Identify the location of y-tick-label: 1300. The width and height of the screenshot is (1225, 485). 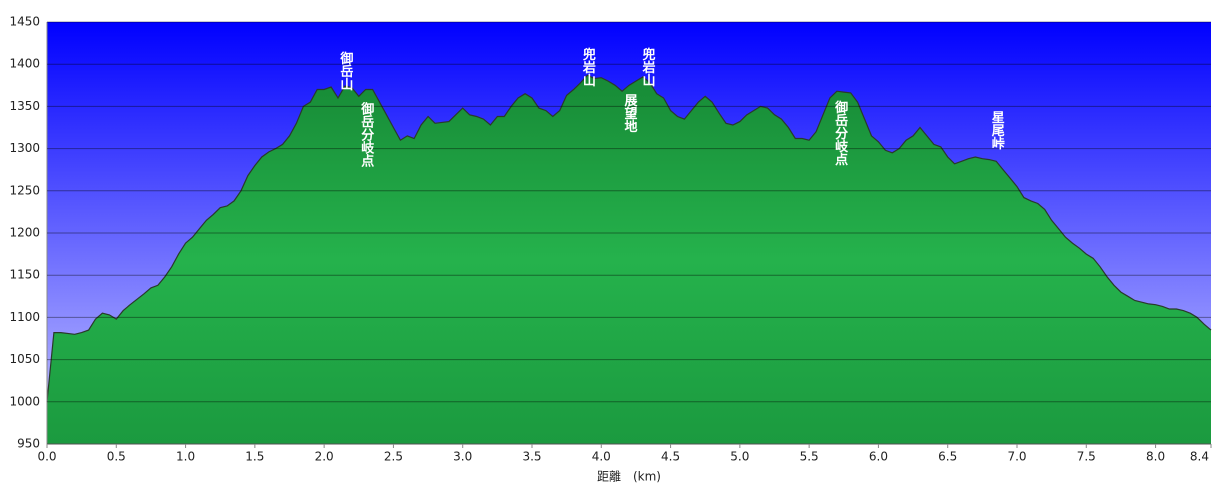
(24, 148).